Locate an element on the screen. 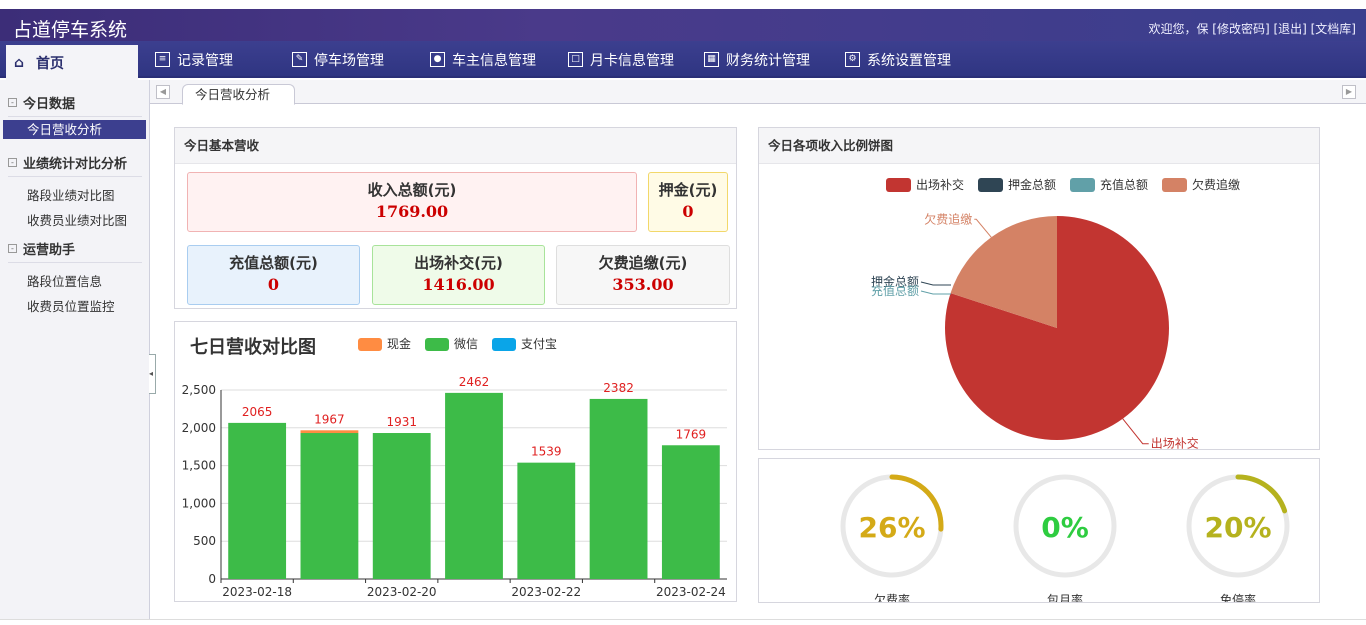 The image size is (1366, 625). sidebar-item-road-compare: 路段业绩对比图 is located at coordinates (71, 195).